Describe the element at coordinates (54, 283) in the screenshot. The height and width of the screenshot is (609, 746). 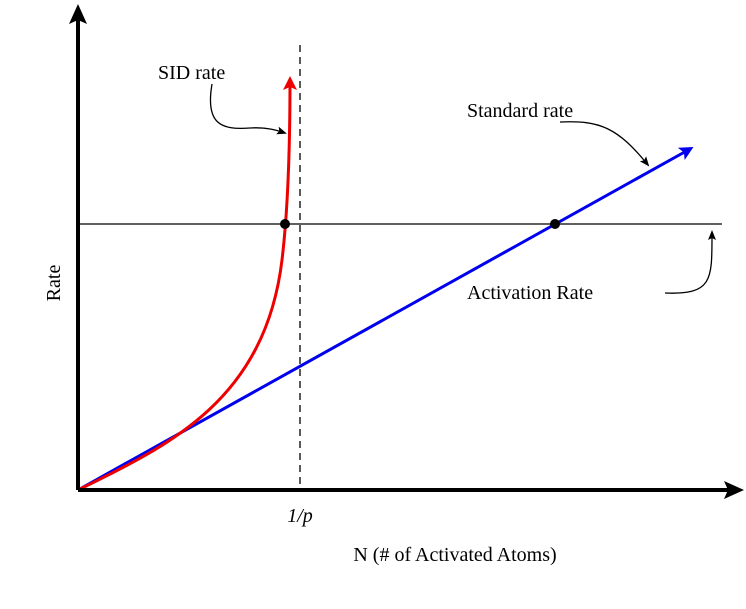
I see `y-axis-label: Rate` at that location.